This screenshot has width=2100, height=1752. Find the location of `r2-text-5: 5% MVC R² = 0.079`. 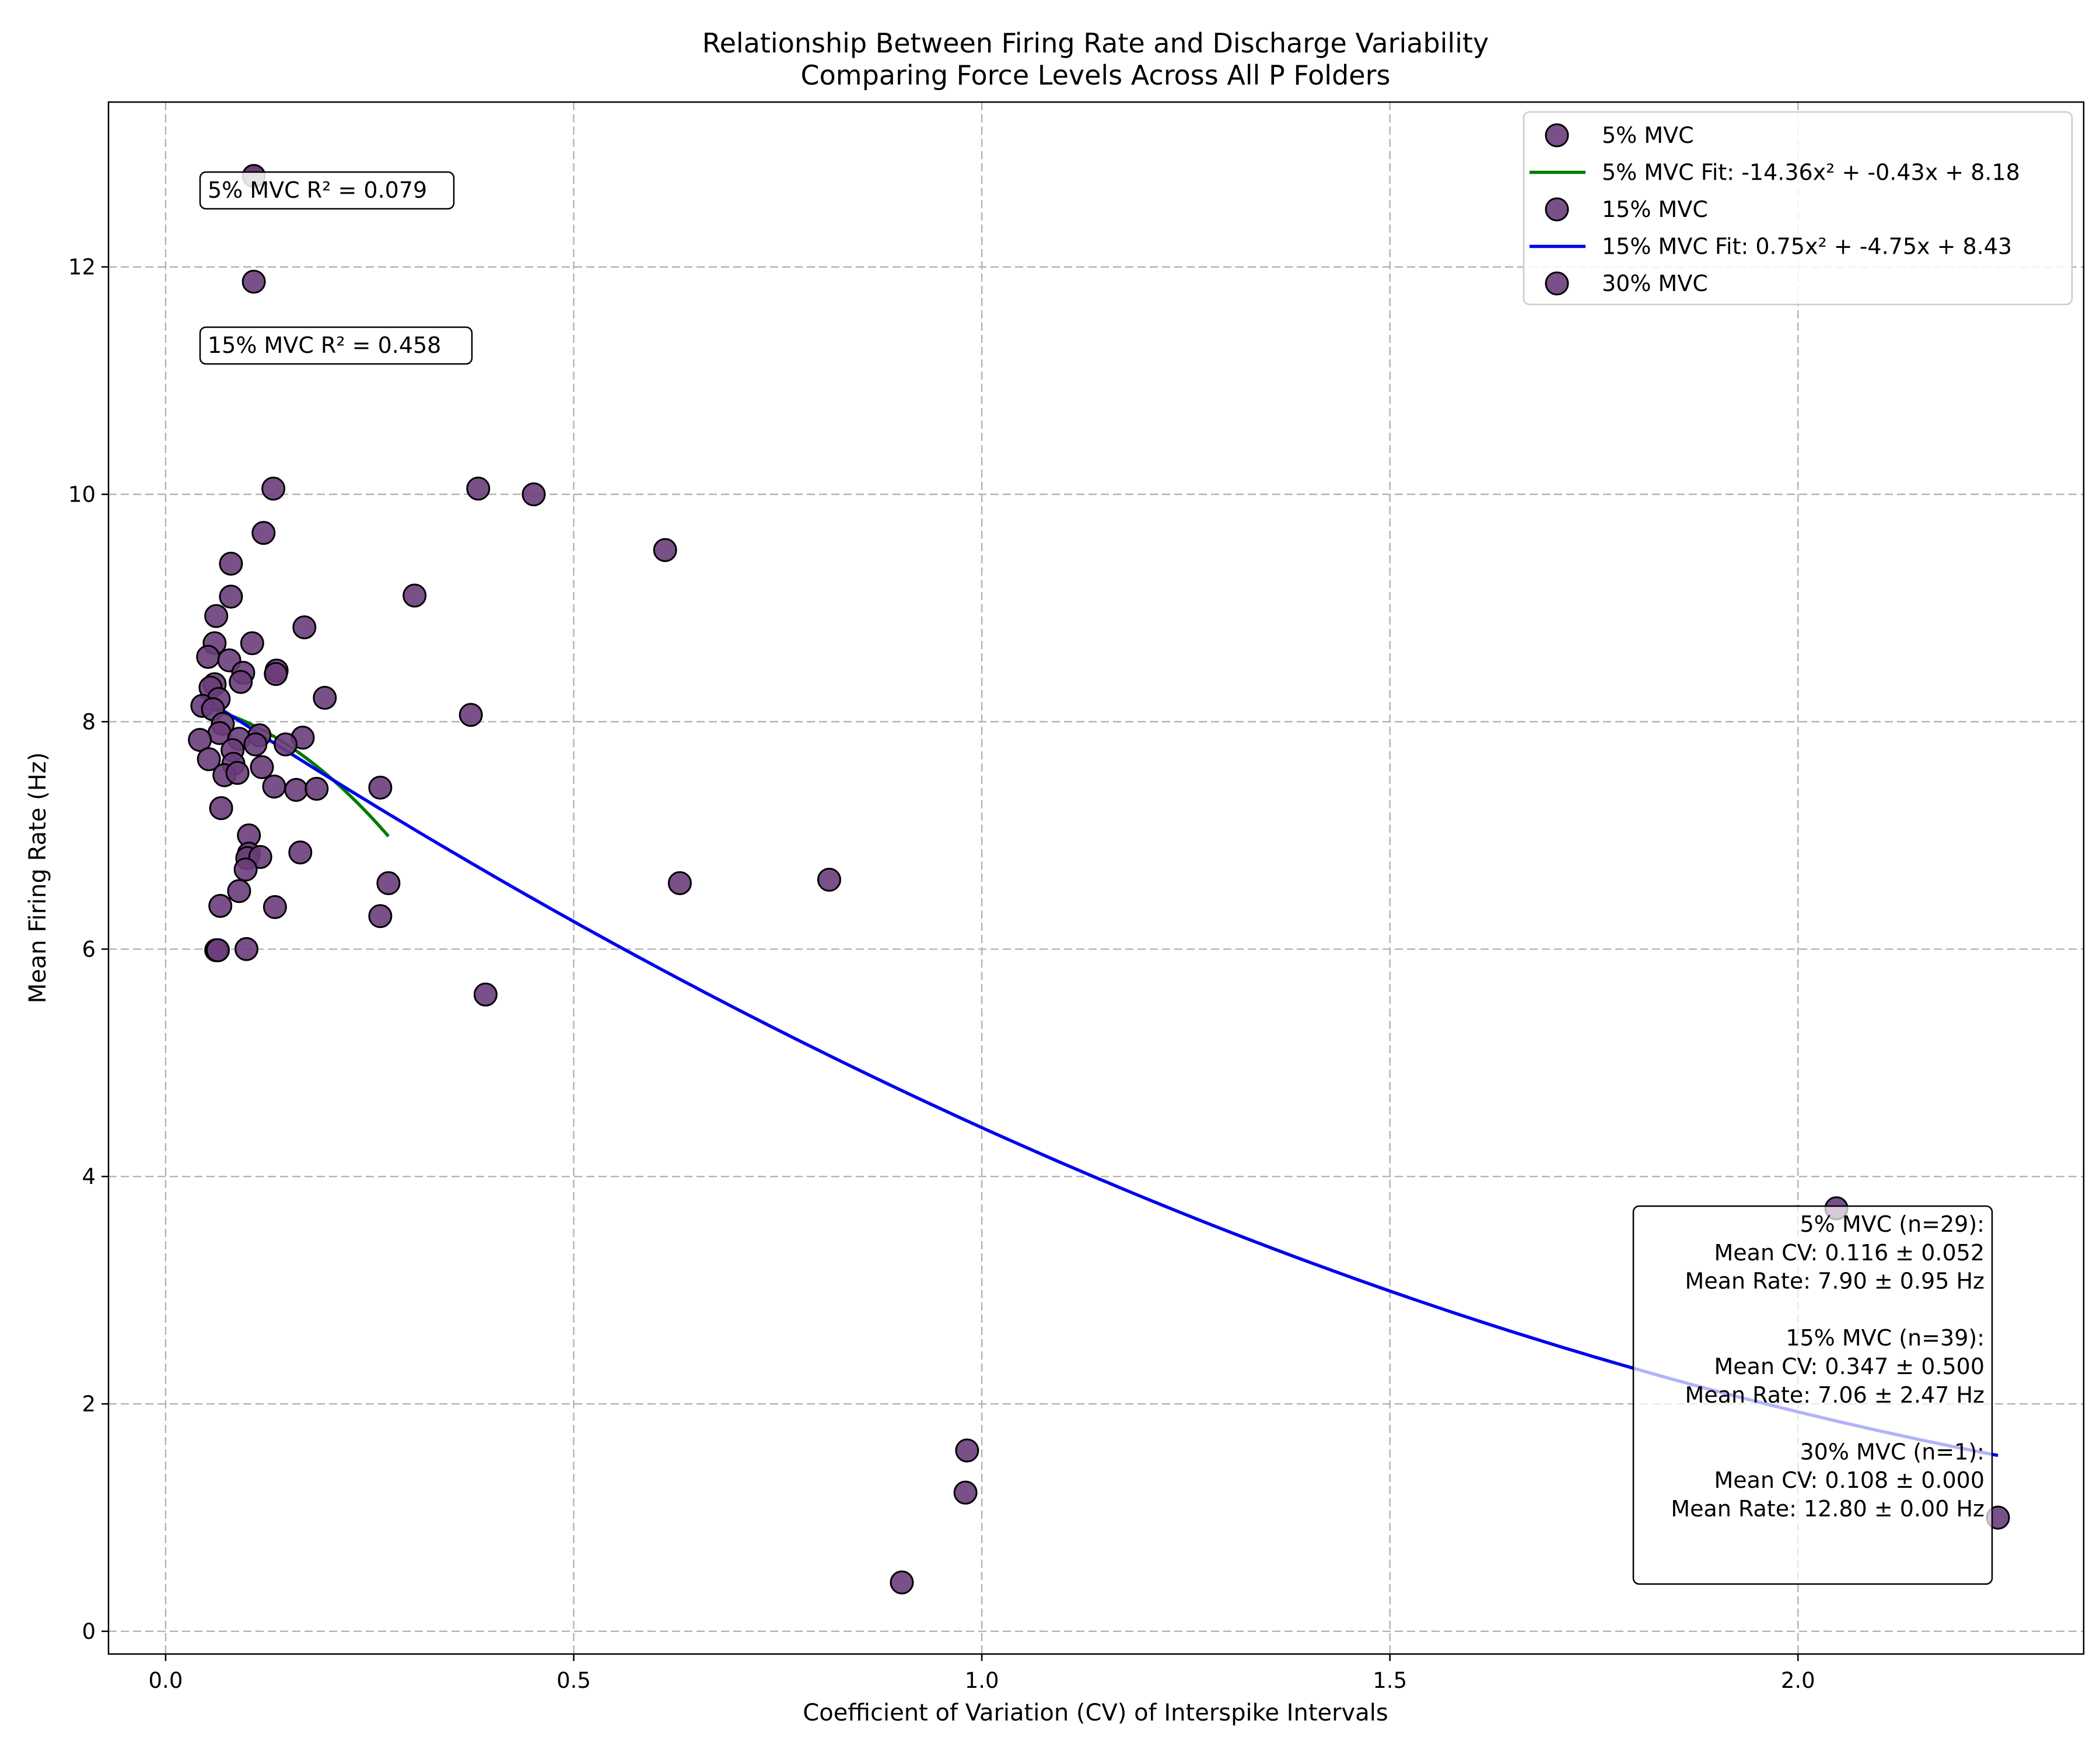

r2-text-5: 5% MVC R² = 0.079 is located at coordinates (317, 190).